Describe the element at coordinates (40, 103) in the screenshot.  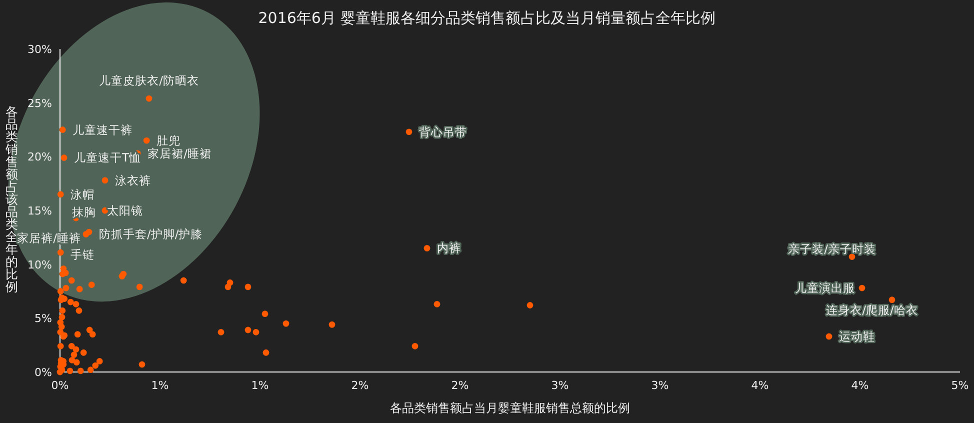
I see `y-tick-label: 25%` at that location.